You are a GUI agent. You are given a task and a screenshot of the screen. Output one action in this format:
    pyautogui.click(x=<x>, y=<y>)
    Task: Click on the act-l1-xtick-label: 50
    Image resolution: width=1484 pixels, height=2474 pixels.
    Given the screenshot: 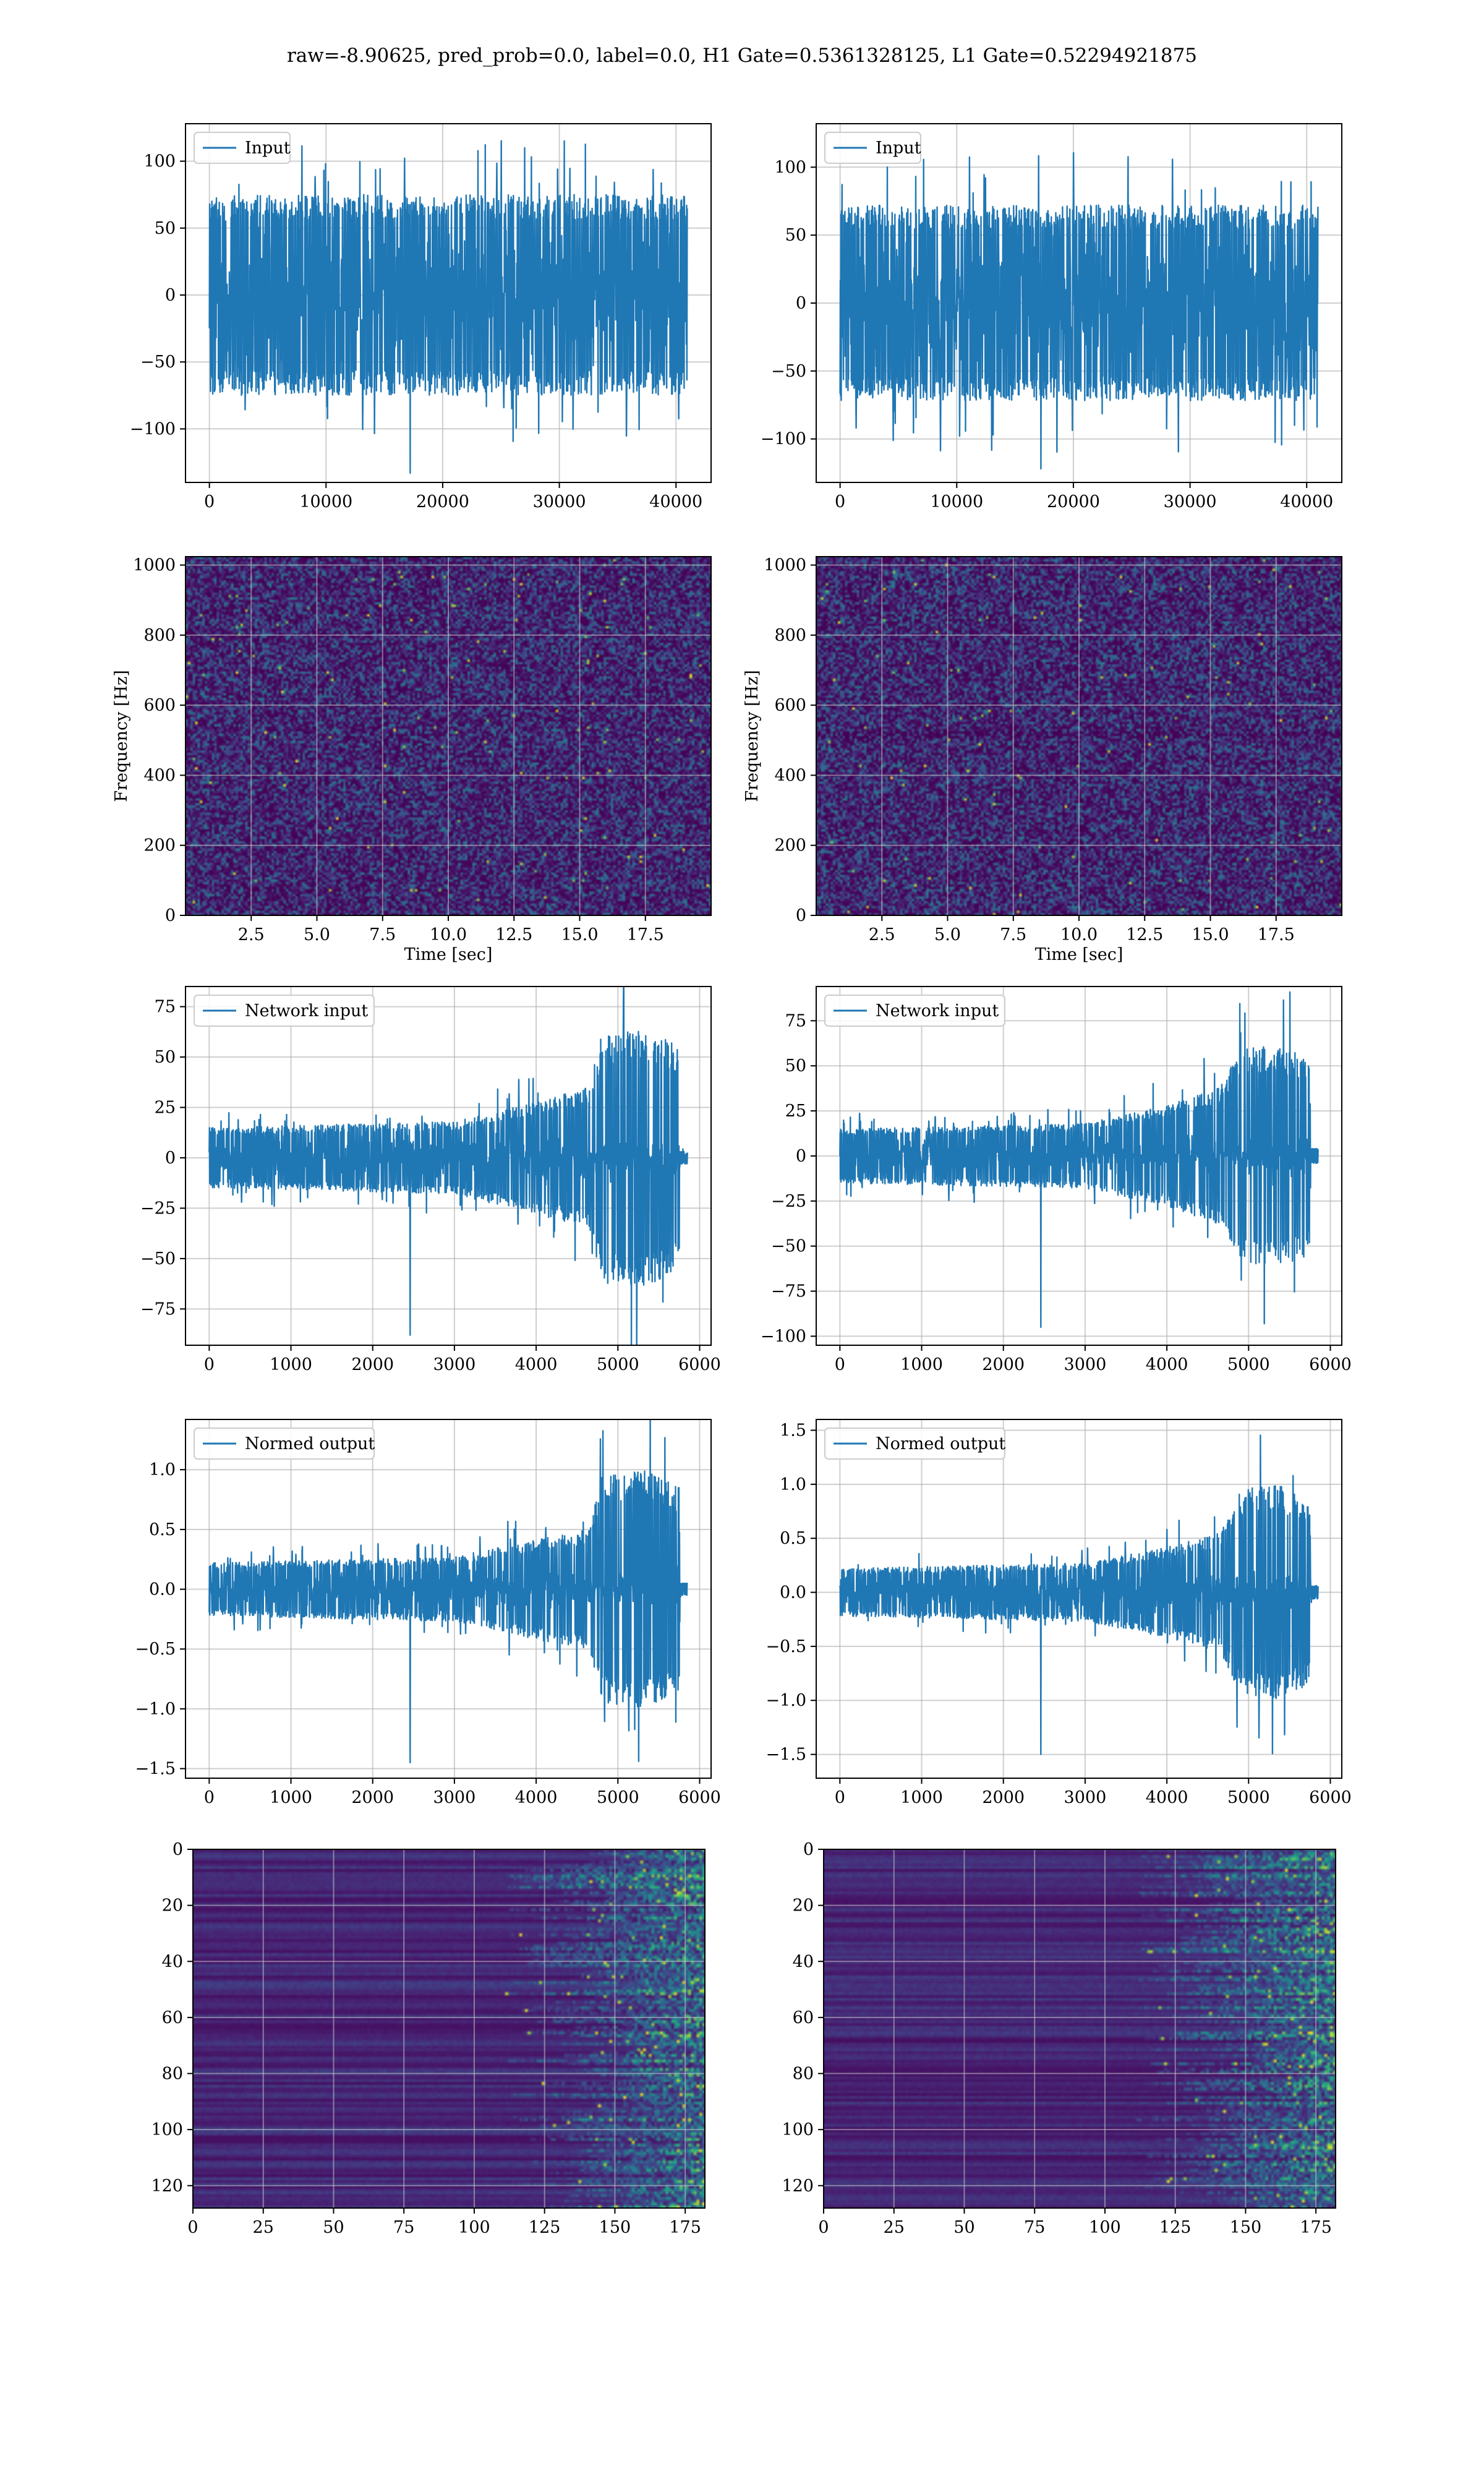 What is the action you would take?
    pyautogui.click(x=963, y=2227)
    